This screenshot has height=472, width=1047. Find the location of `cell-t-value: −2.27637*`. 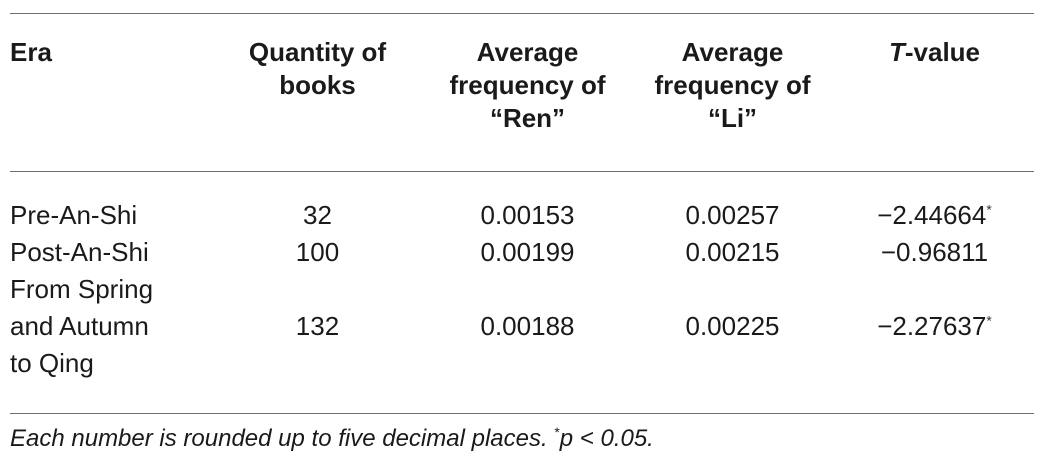

cell-t-value: −2.27637* is located at coordinates (934, 326).